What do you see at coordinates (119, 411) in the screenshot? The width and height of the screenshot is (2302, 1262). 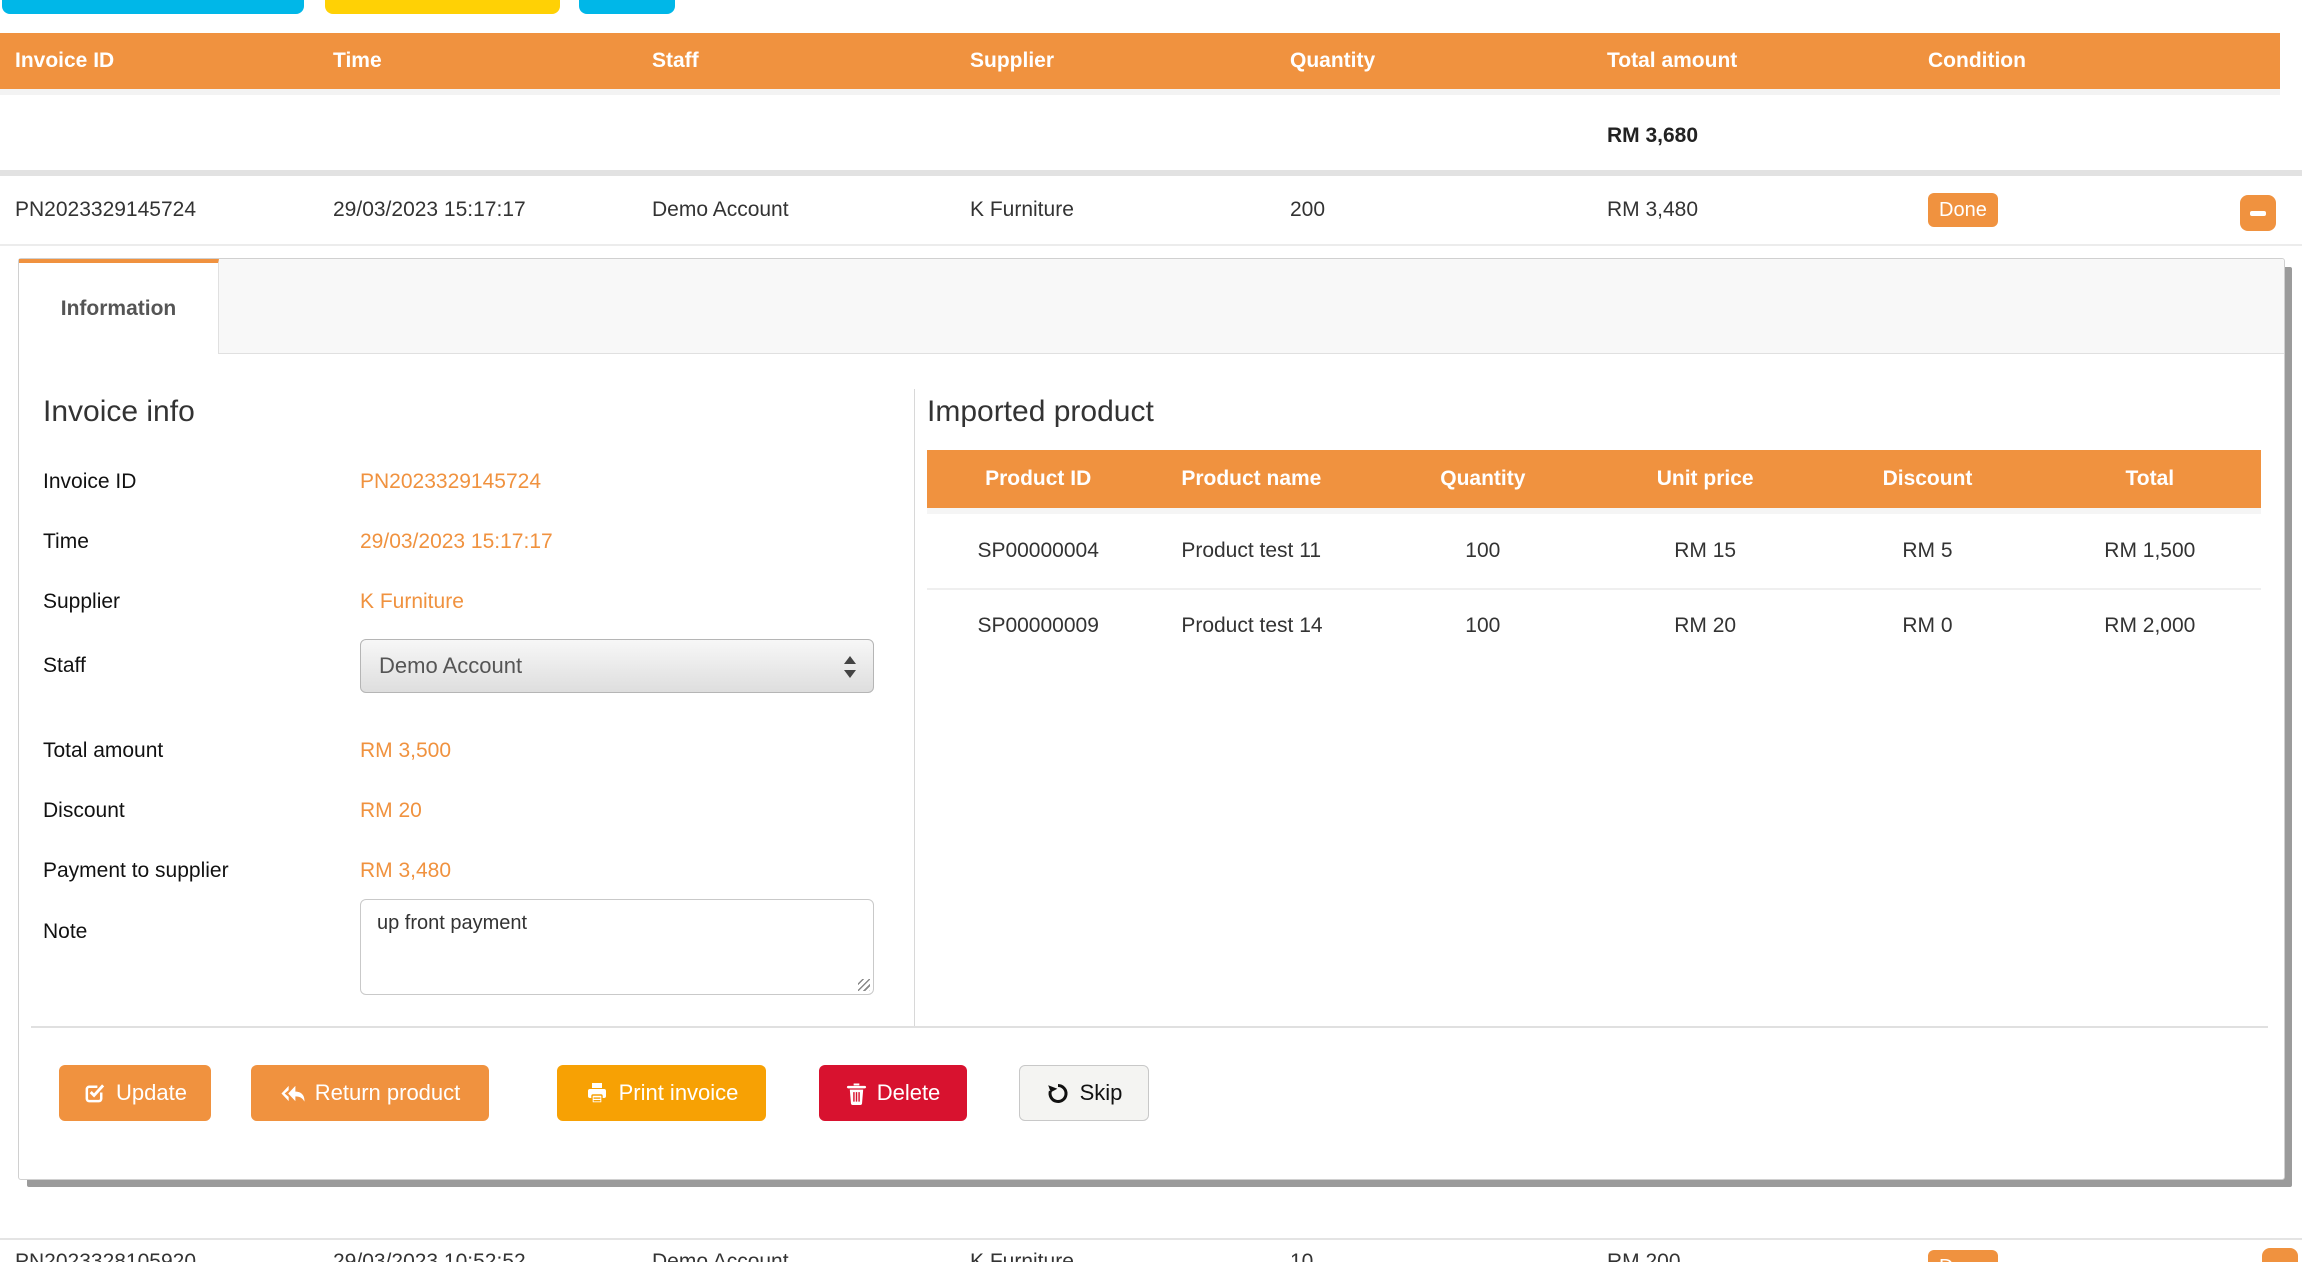 I see `invoice-info-title: Invoice info` at bounding box center [119, 411].